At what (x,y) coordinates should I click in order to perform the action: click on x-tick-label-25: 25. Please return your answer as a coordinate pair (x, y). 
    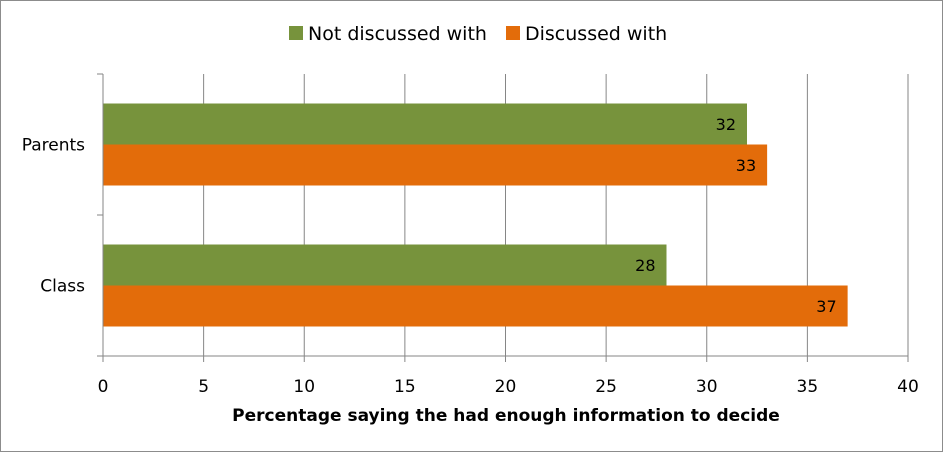
    Looking at the image, I should click on (606, 387).